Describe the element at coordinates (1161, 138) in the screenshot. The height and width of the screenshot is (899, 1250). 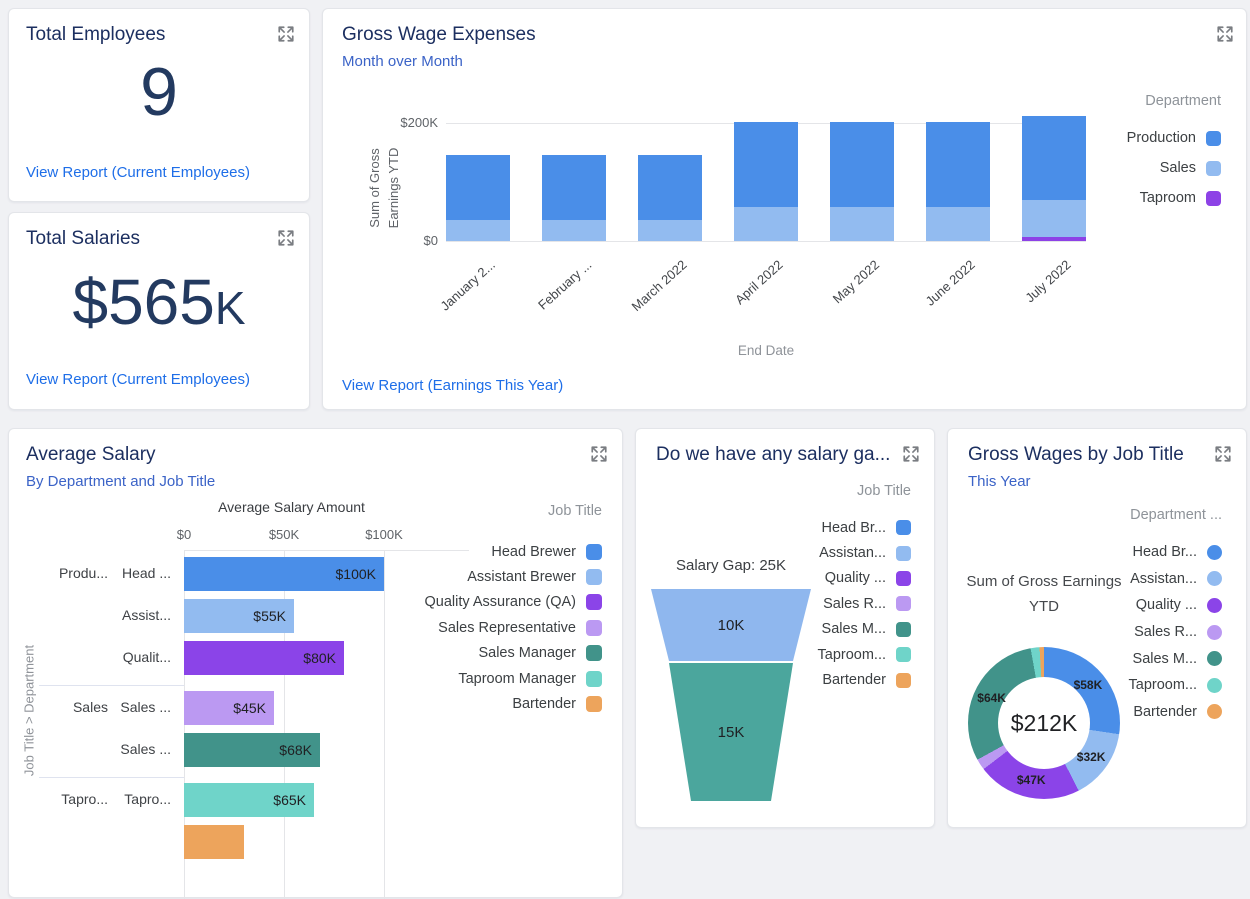
I see `legend-item-label: Production` at that location.